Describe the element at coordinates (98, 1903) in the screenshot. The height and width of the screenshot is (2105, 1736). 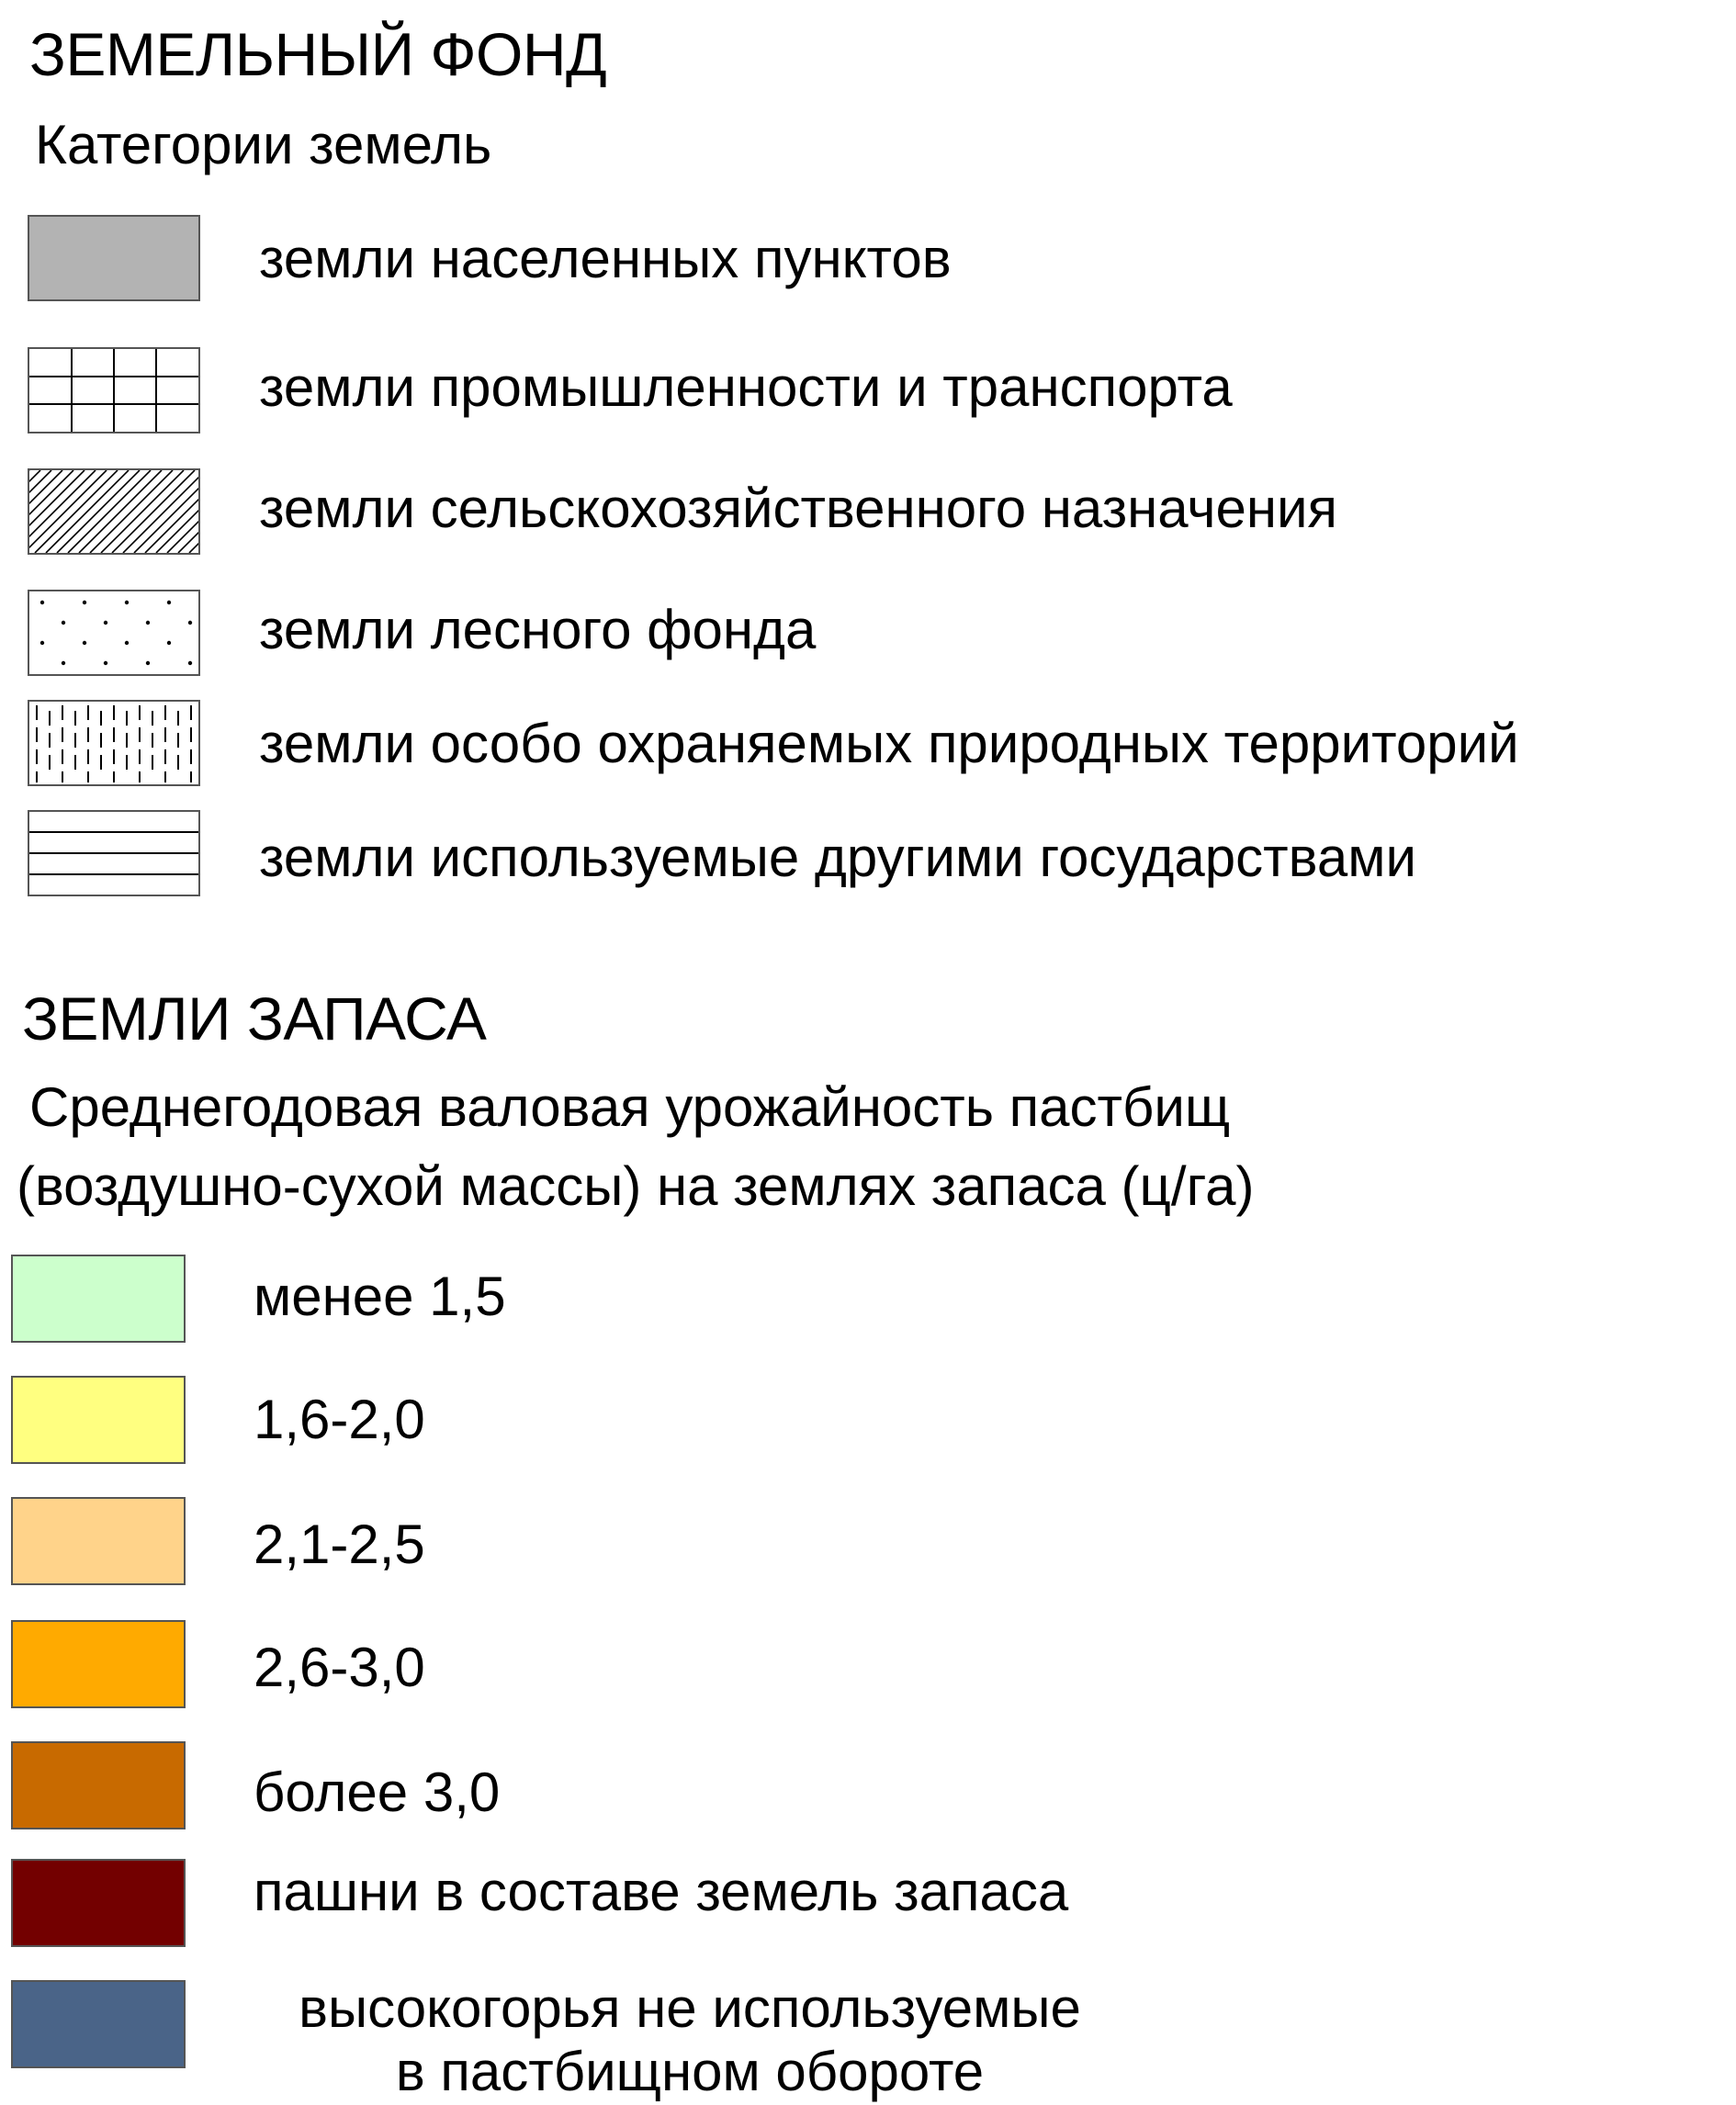
I see `arable-reserve-swatch` at that location.